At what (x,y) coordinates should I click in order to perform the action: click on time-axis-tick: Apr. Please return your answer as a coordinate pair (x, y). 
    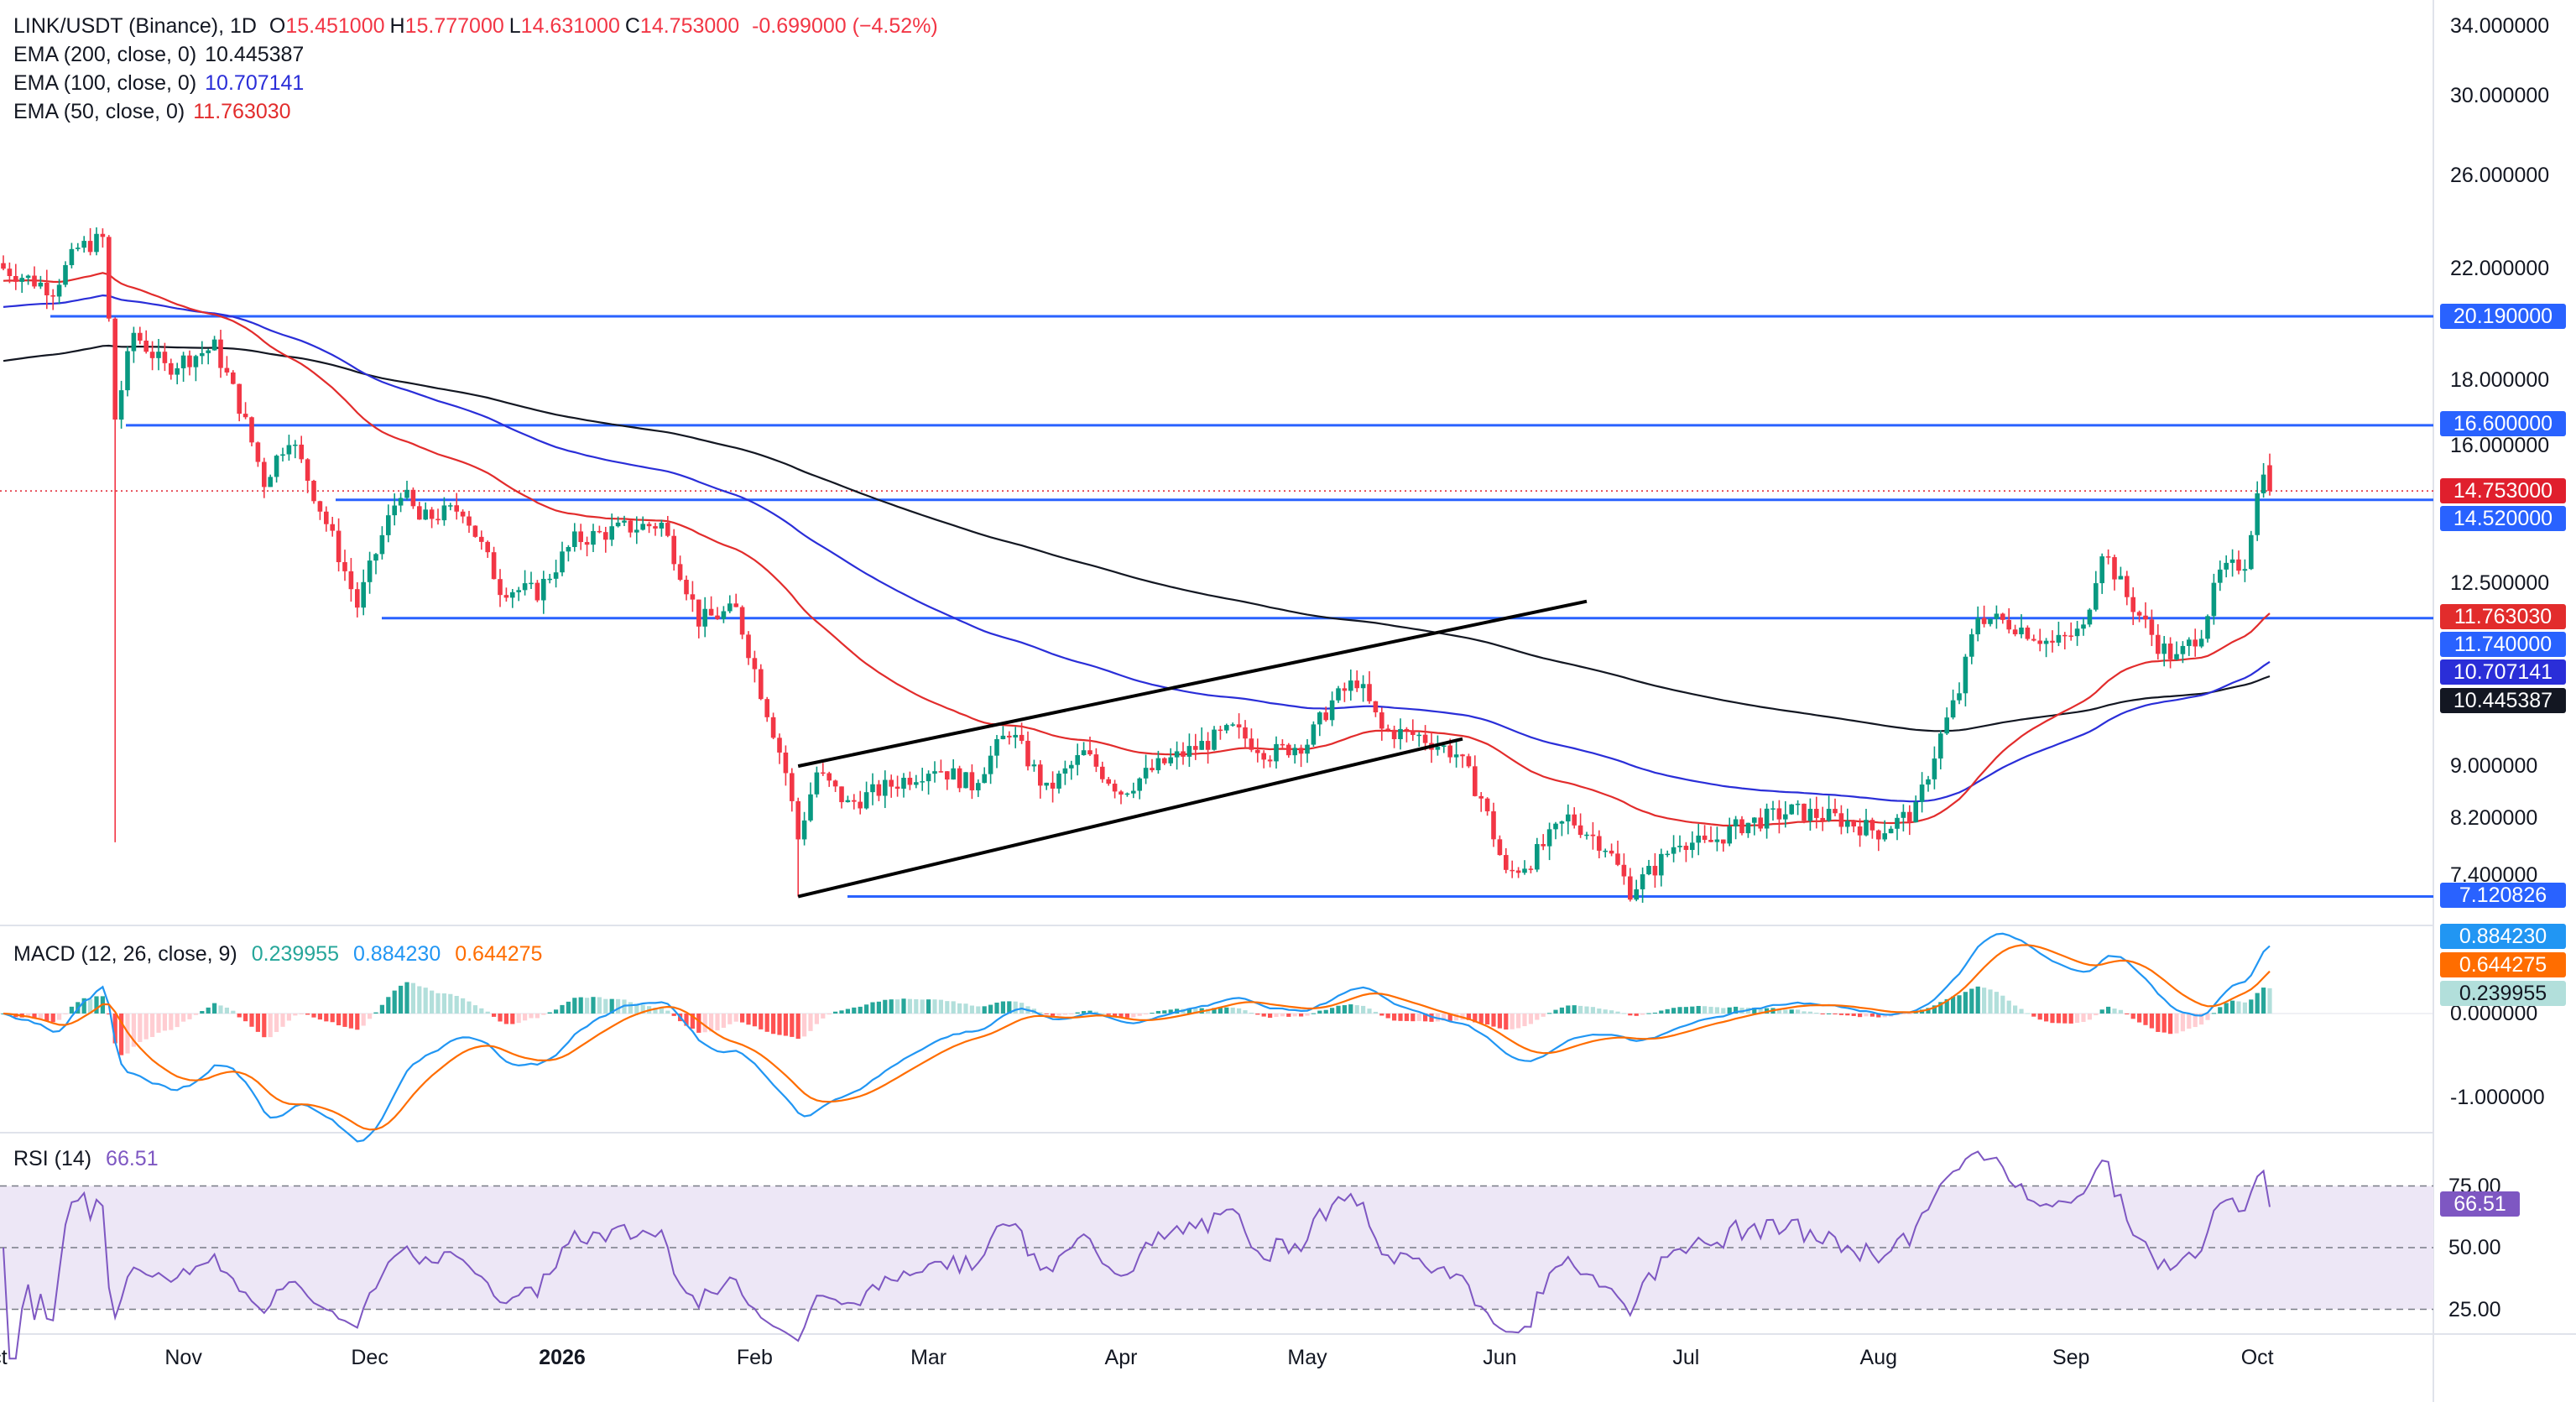
    Looking at the image, I should click on (1121, 1357).